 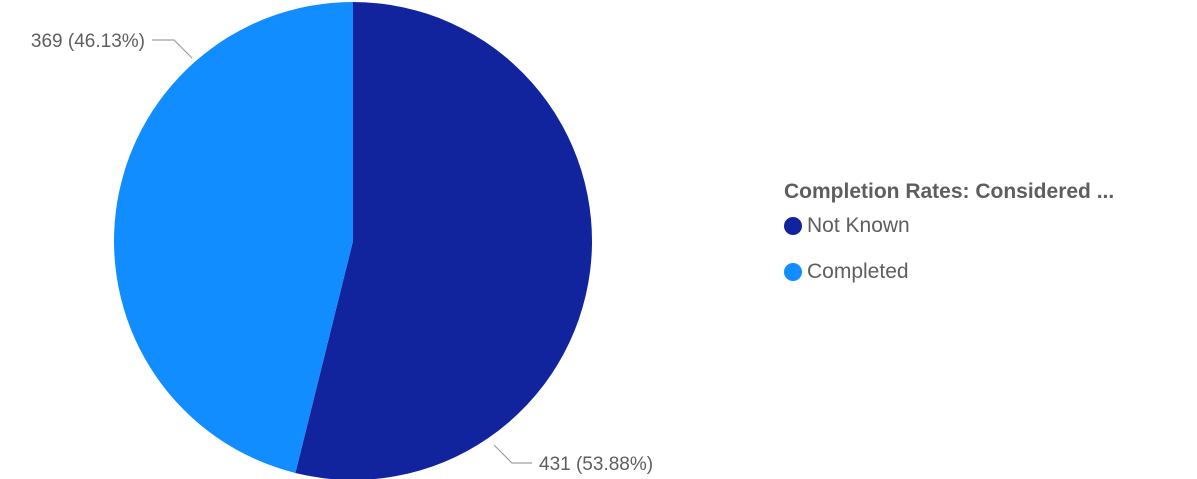 What do you see at coordinates (88, 41) in the screenshot?
I see `data-label-completed: 369 (46.13%)` at bounding box center [88, 41].